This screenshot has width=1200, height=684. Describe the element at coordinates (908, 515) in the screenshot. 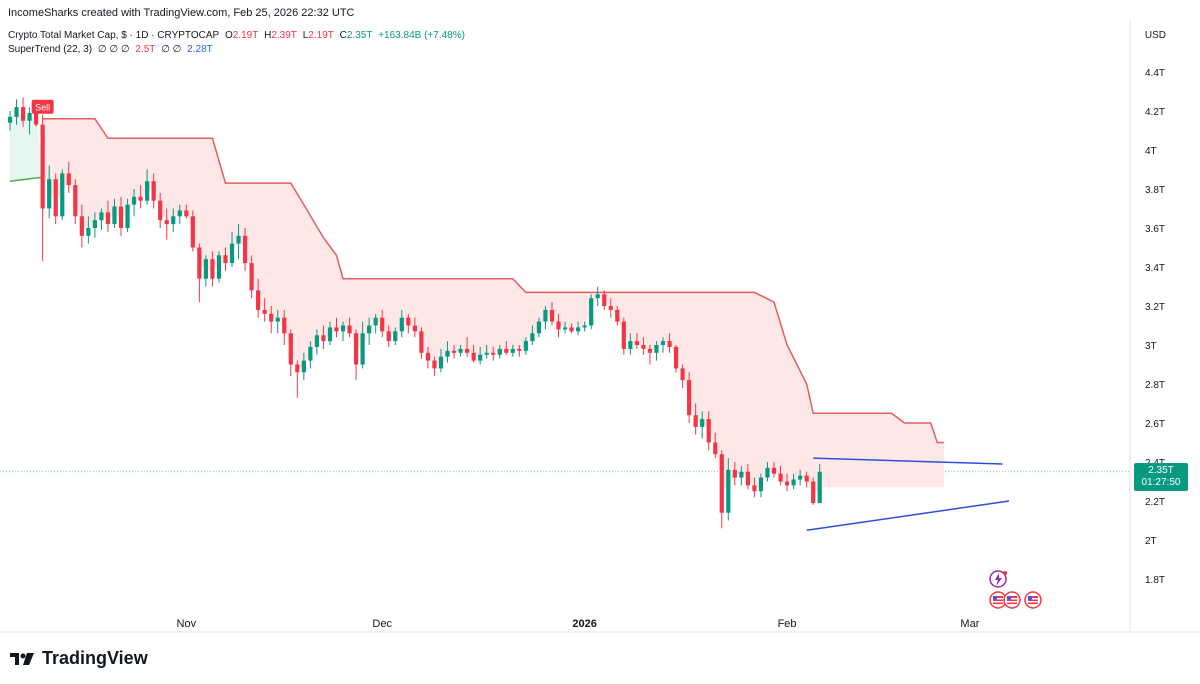

I see `trendline-lower` at that location.